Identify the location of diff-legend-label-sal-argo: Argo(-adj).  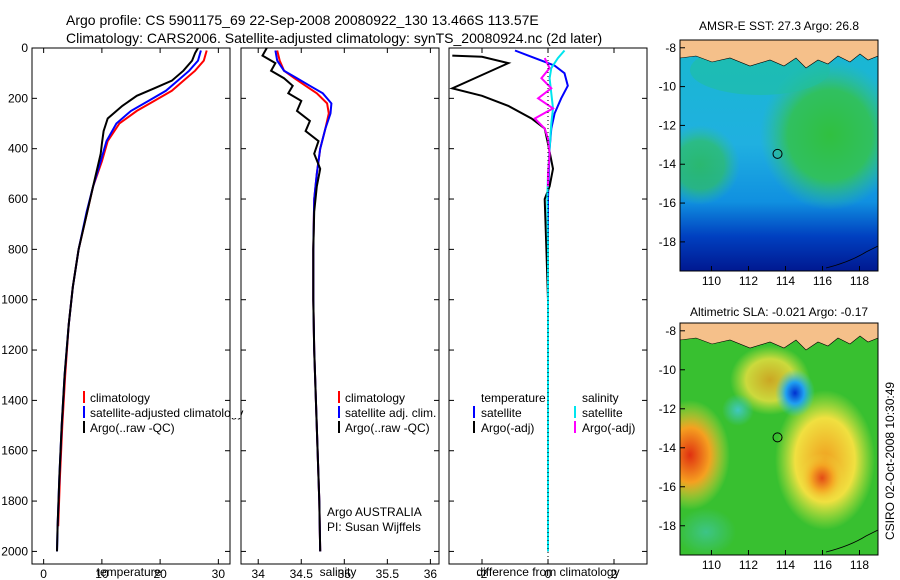
(608, 428).